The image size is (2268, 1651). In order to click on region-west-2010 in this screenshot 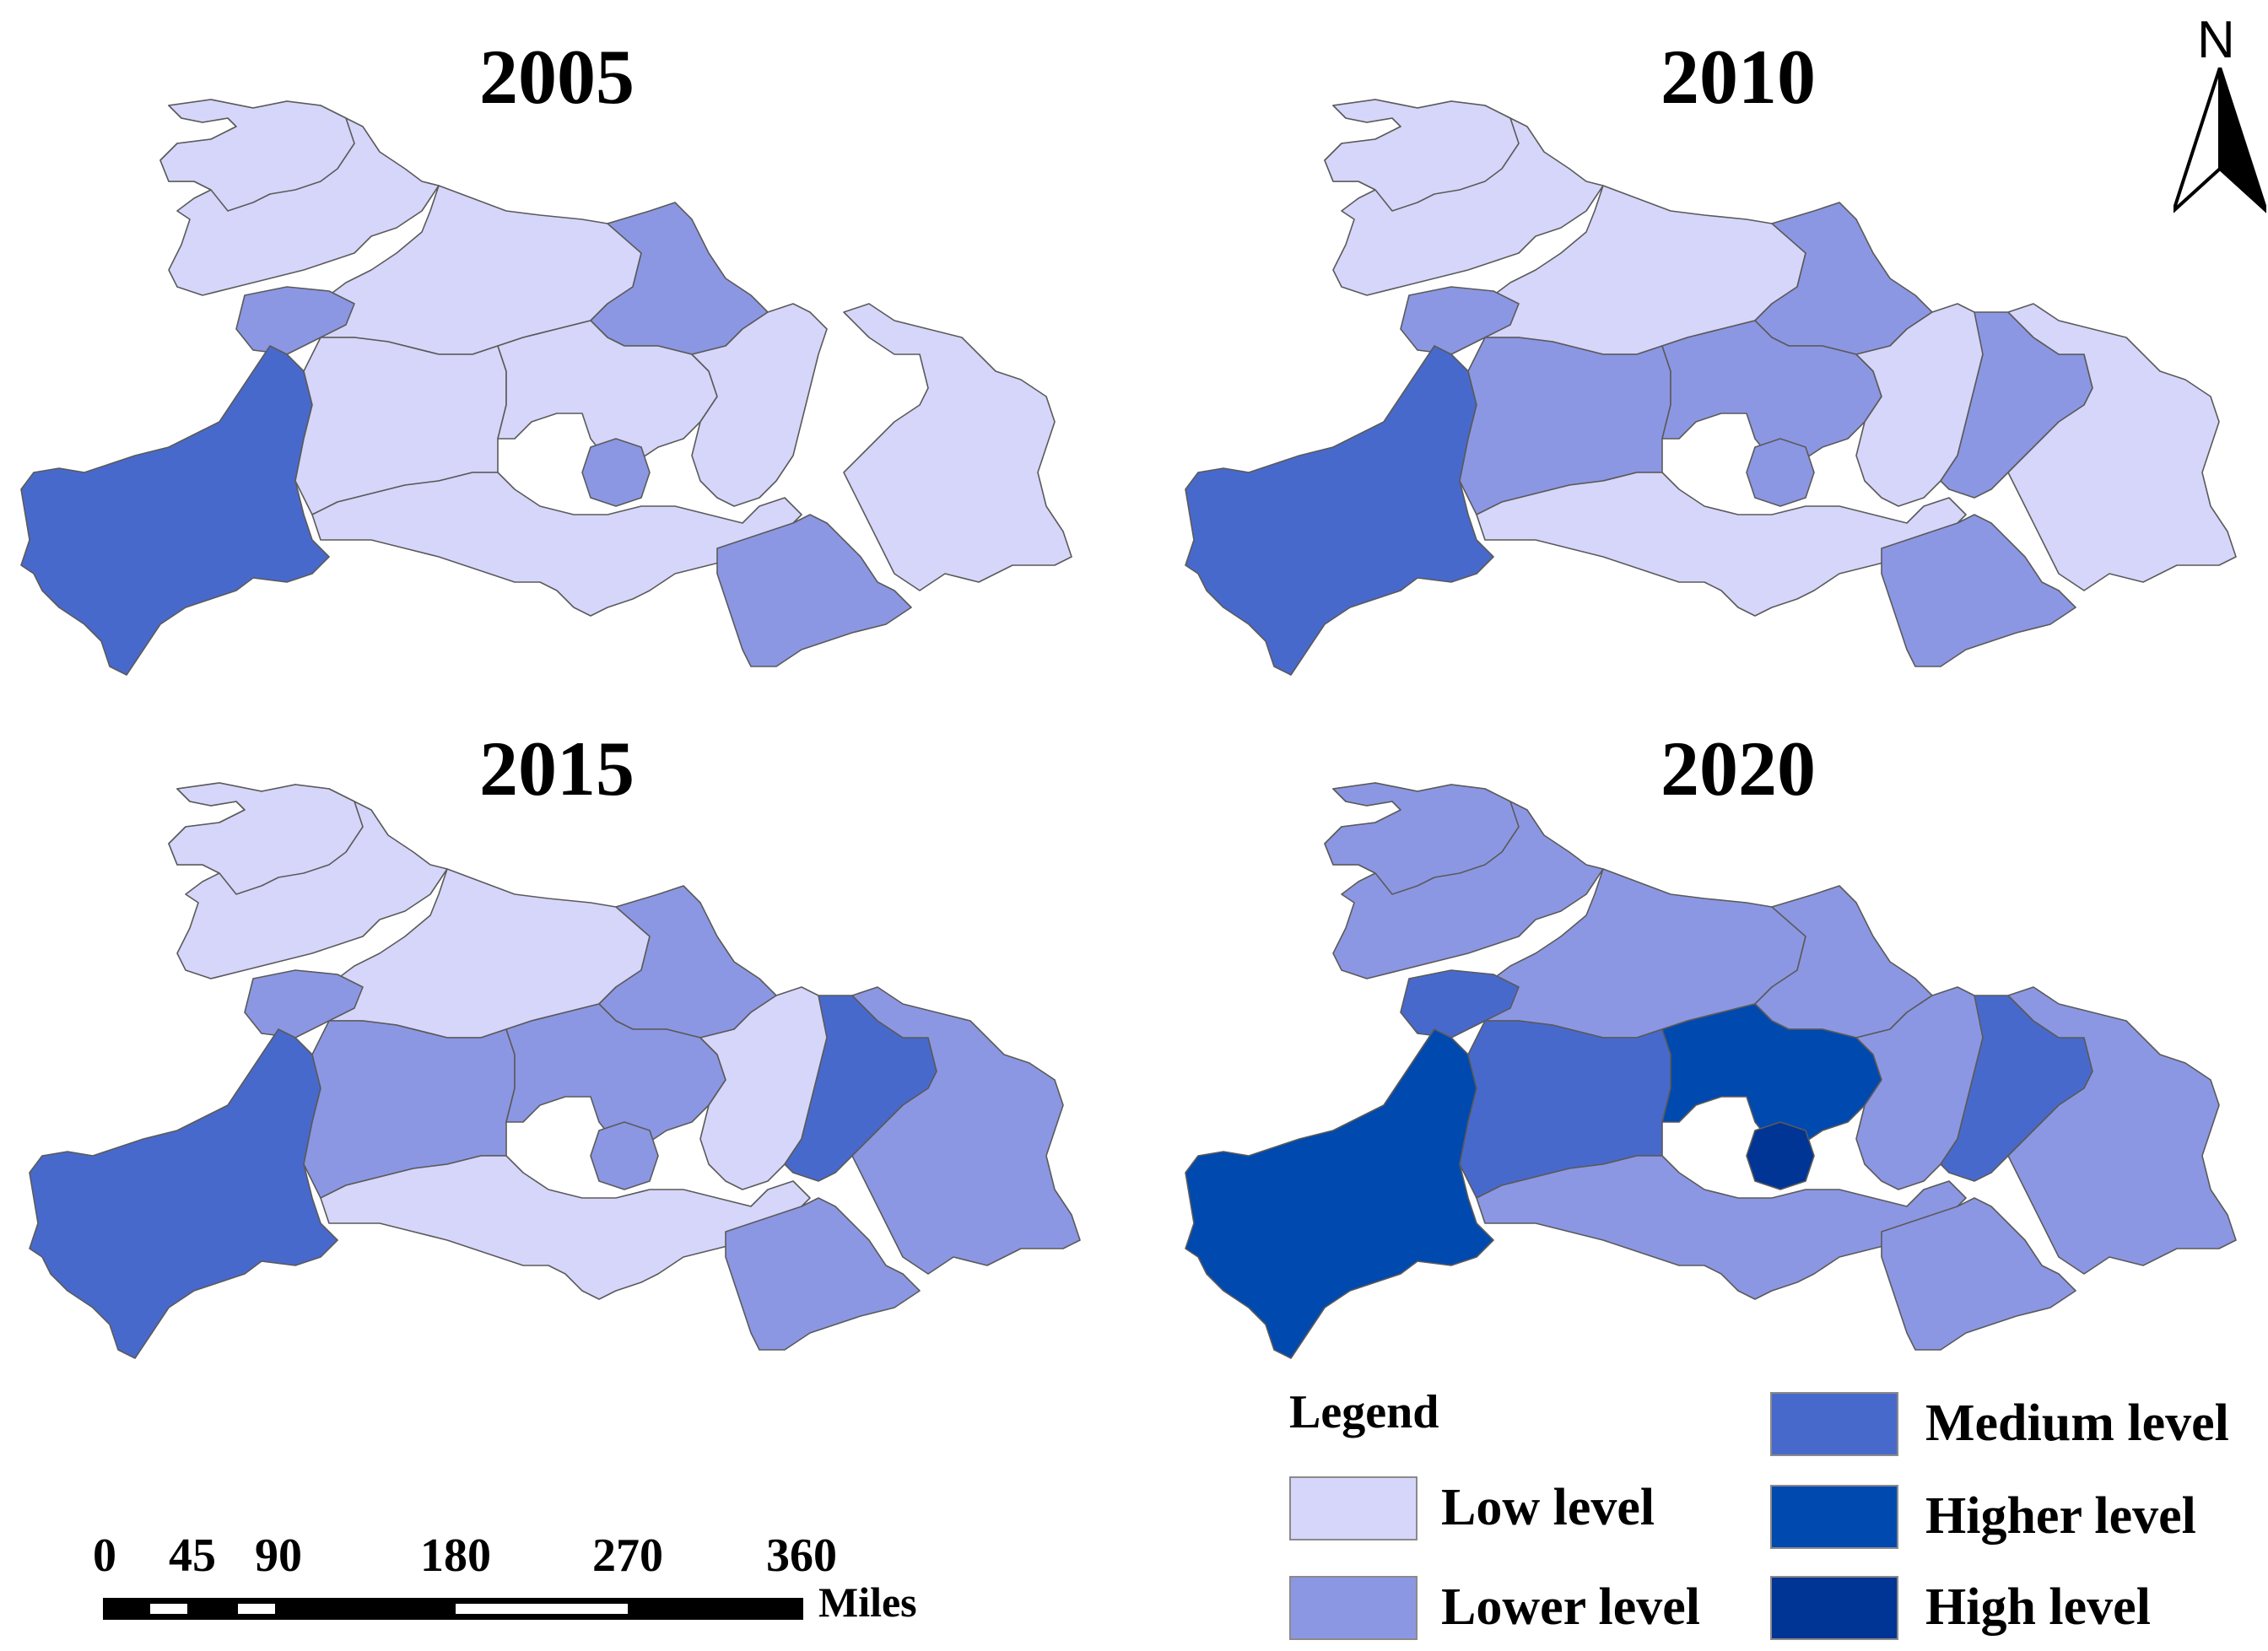, I will do `click(1339, 510)`.